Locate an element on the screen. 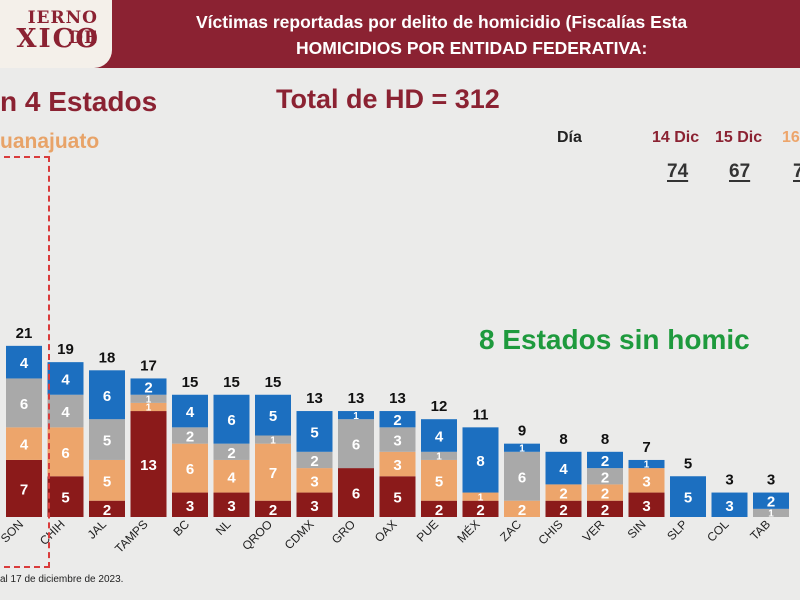  segment-label-qroo-1: 7 is located at coordinates (273, 473).